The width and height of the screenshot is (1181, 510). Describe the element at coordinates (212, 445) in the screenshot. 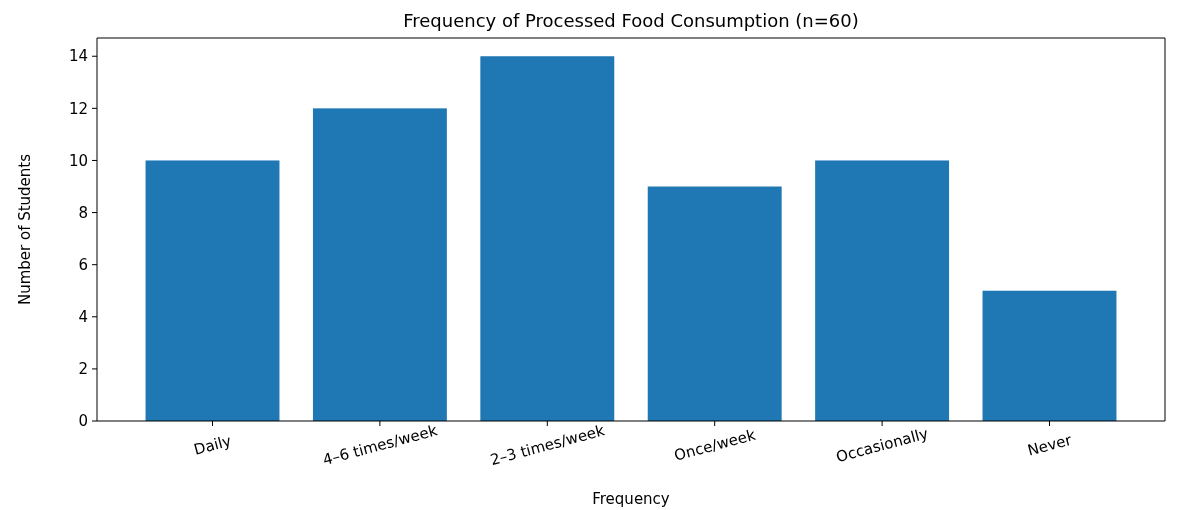

I see `x-tick-label: Daily` at that location.